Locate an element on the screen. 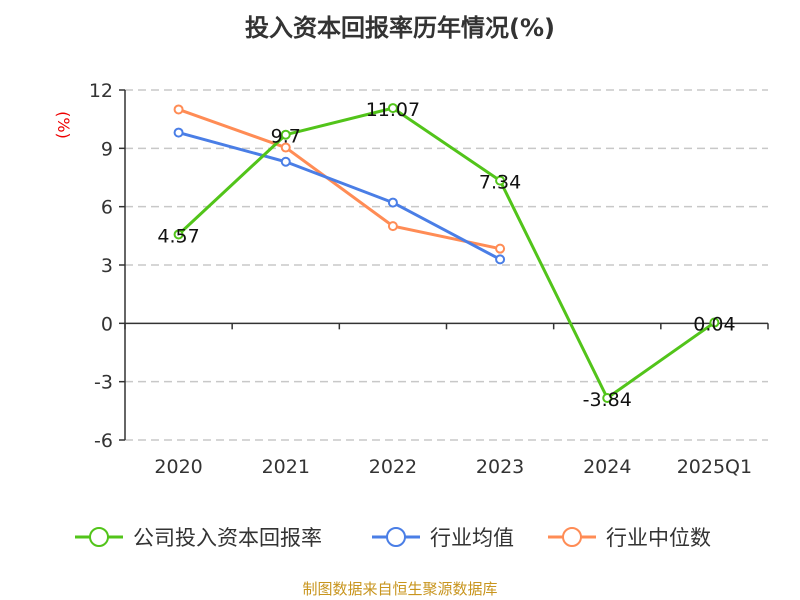  y-tick-label: 12 is located at coordinates (101, 91).